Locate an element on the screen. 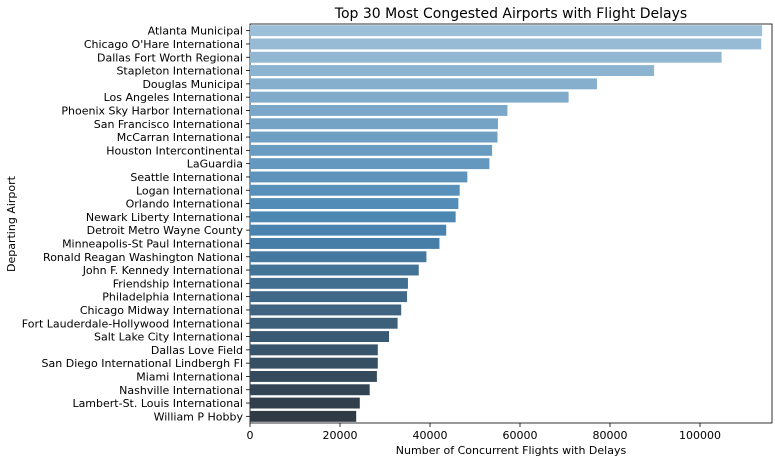  y-tick-label: Lambert-St. Louis International is located at coordinates (157, 403).